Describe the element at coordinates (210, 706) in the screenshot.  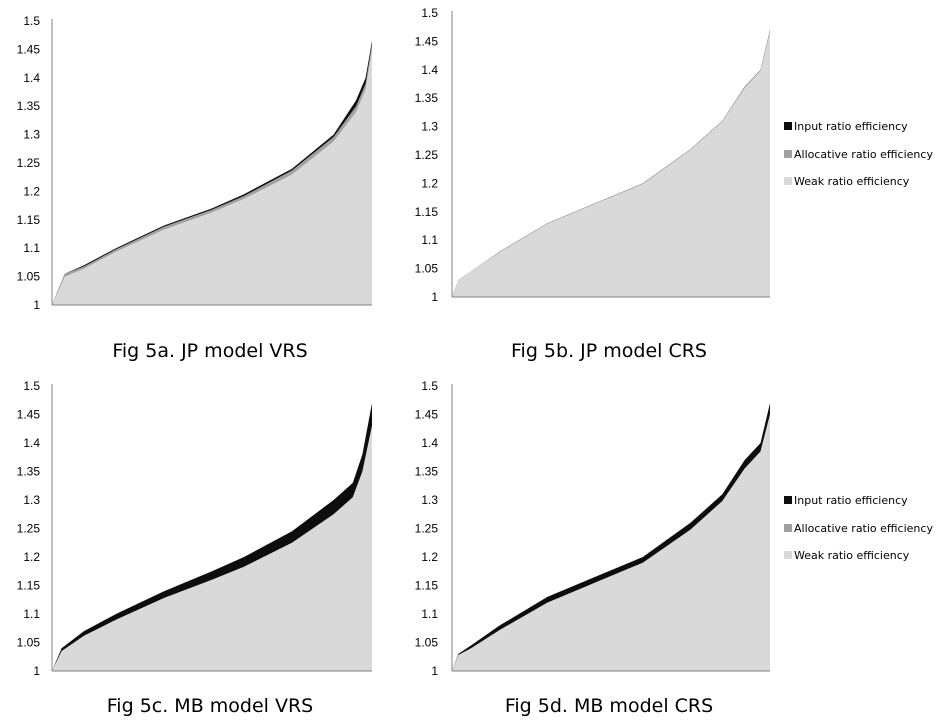
I see `figure-caption: Fig 5c. MB model VRS` at that location.